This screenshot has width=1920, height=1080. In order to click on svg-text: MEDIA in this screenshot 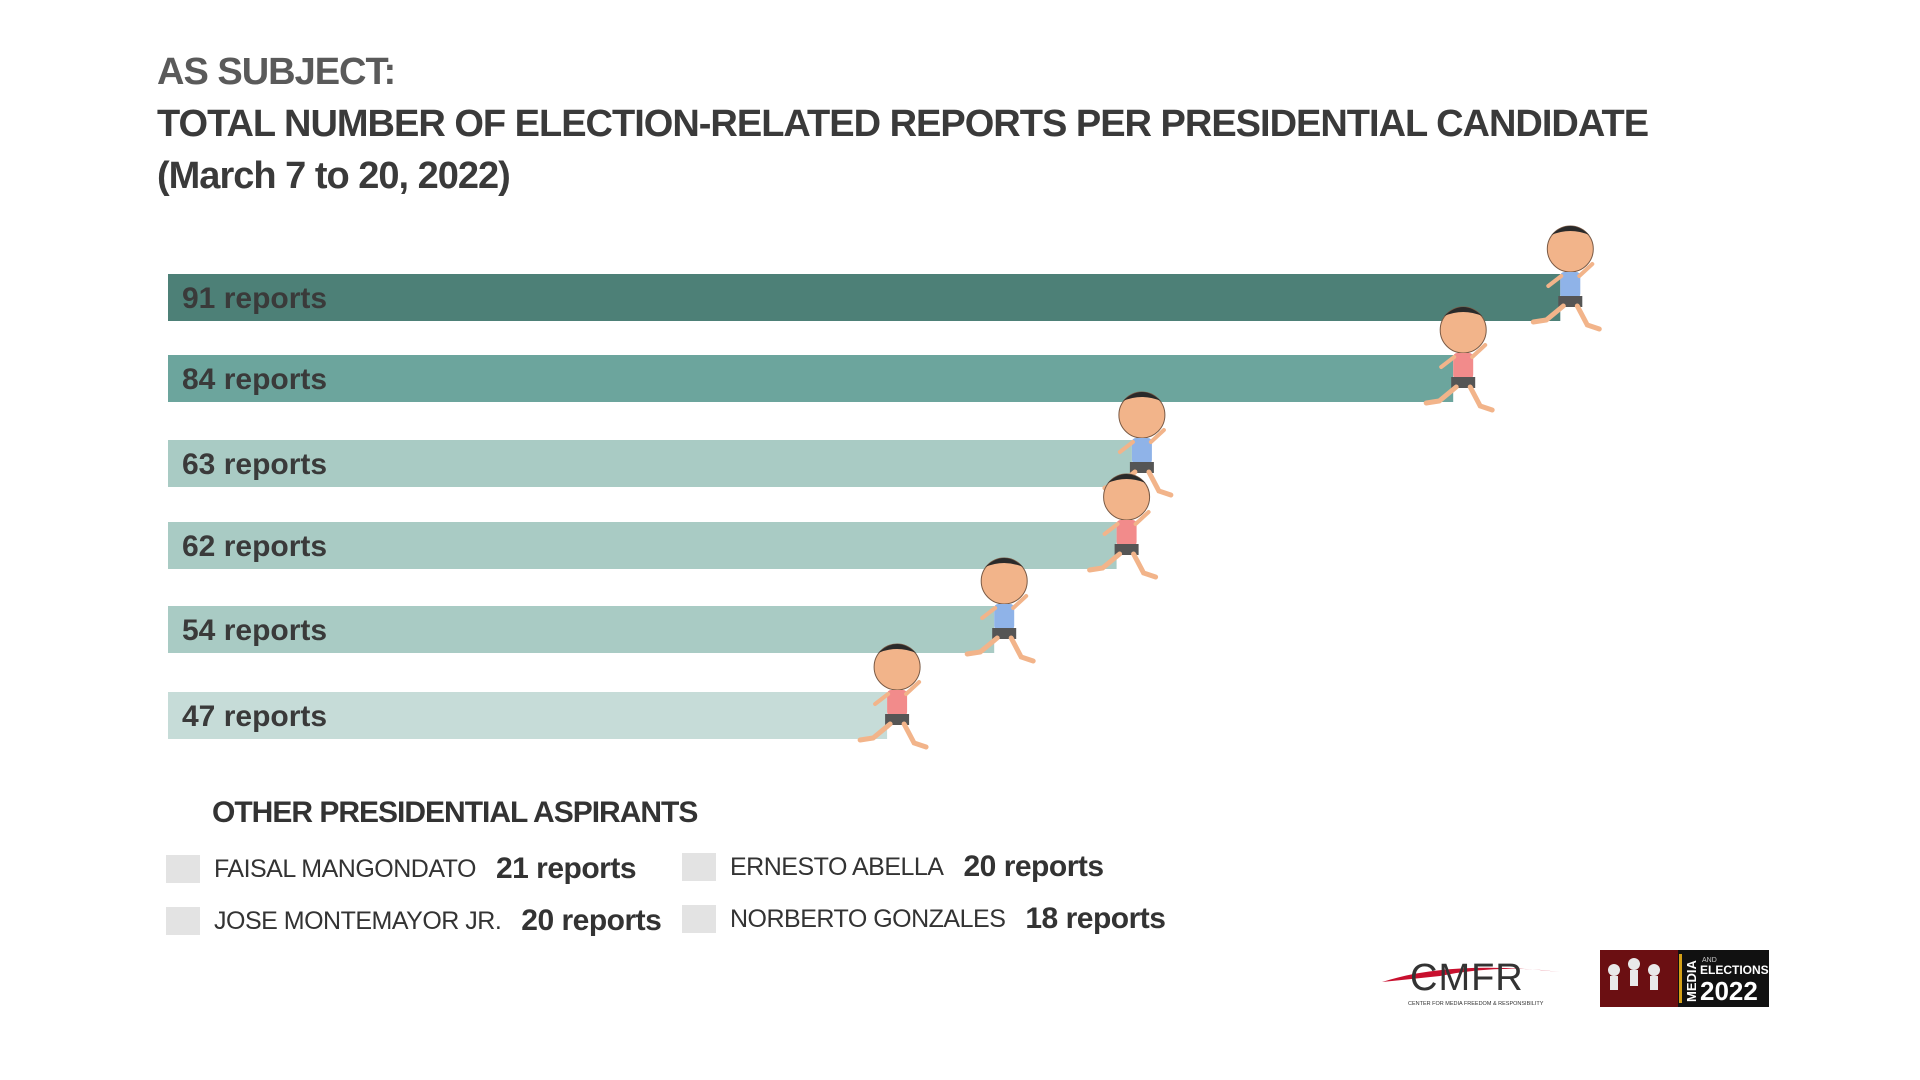, I will do `click(1691, 981)`.